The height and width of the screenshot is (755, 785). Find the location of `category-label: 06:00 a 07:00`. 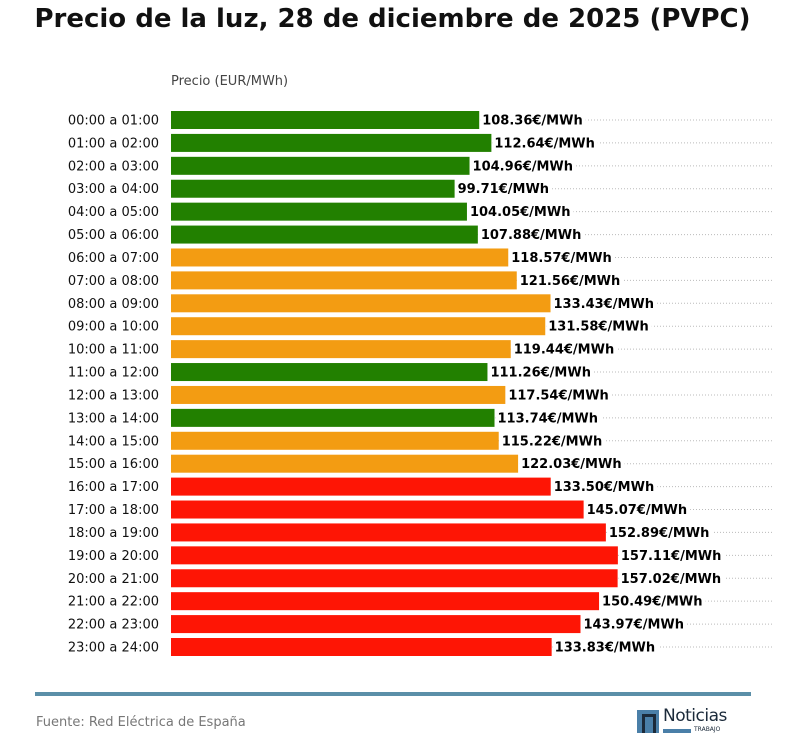

category-label: 06:00 a 07:00 is located at coordinates (113, 258).